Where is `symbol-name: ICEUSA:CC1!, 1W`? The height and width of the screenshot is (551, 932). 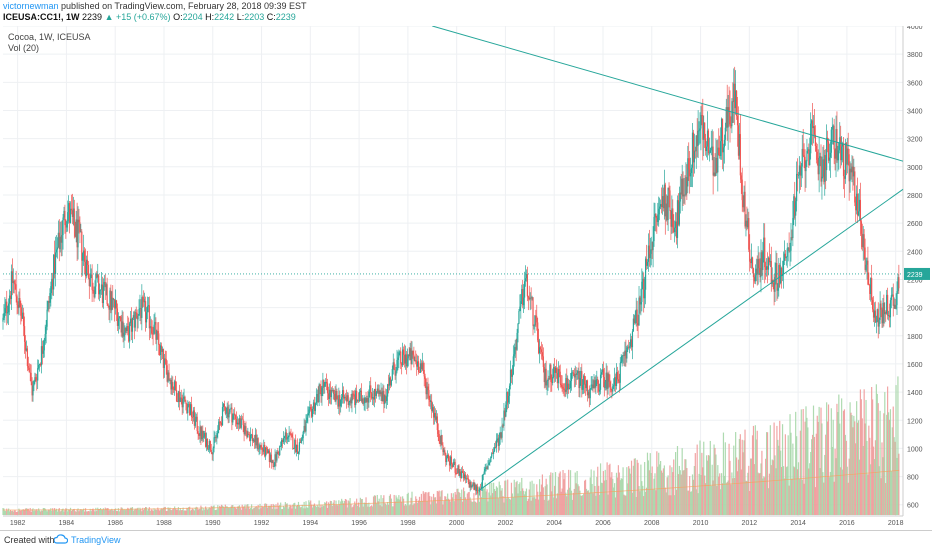 symbol-name: ICEUSA:CC1!, 1W is located at coordinates (41, 17).